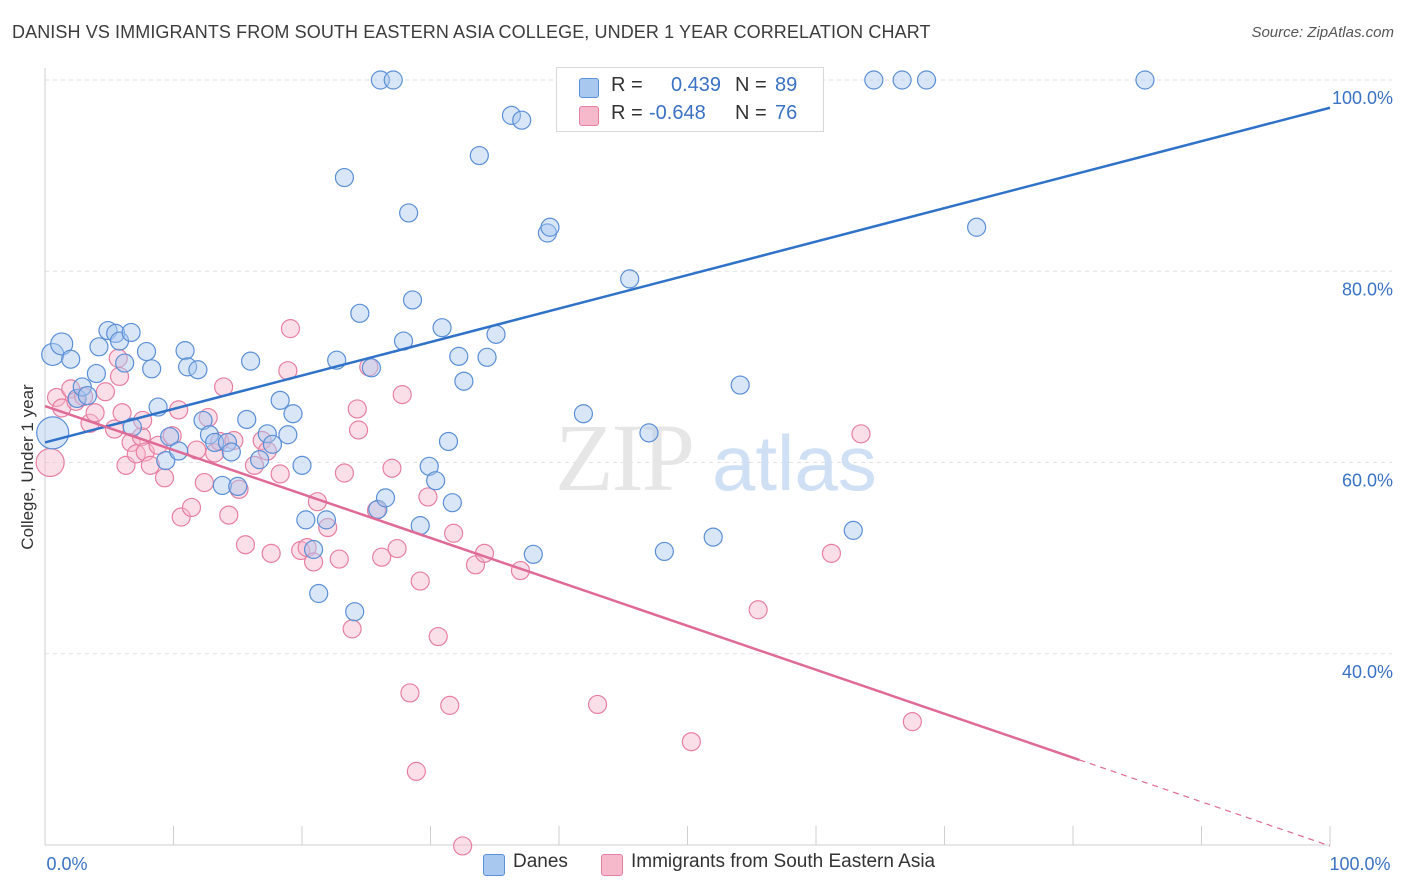  I want to click on danes-legend-label: Danes, so click(540, 861).